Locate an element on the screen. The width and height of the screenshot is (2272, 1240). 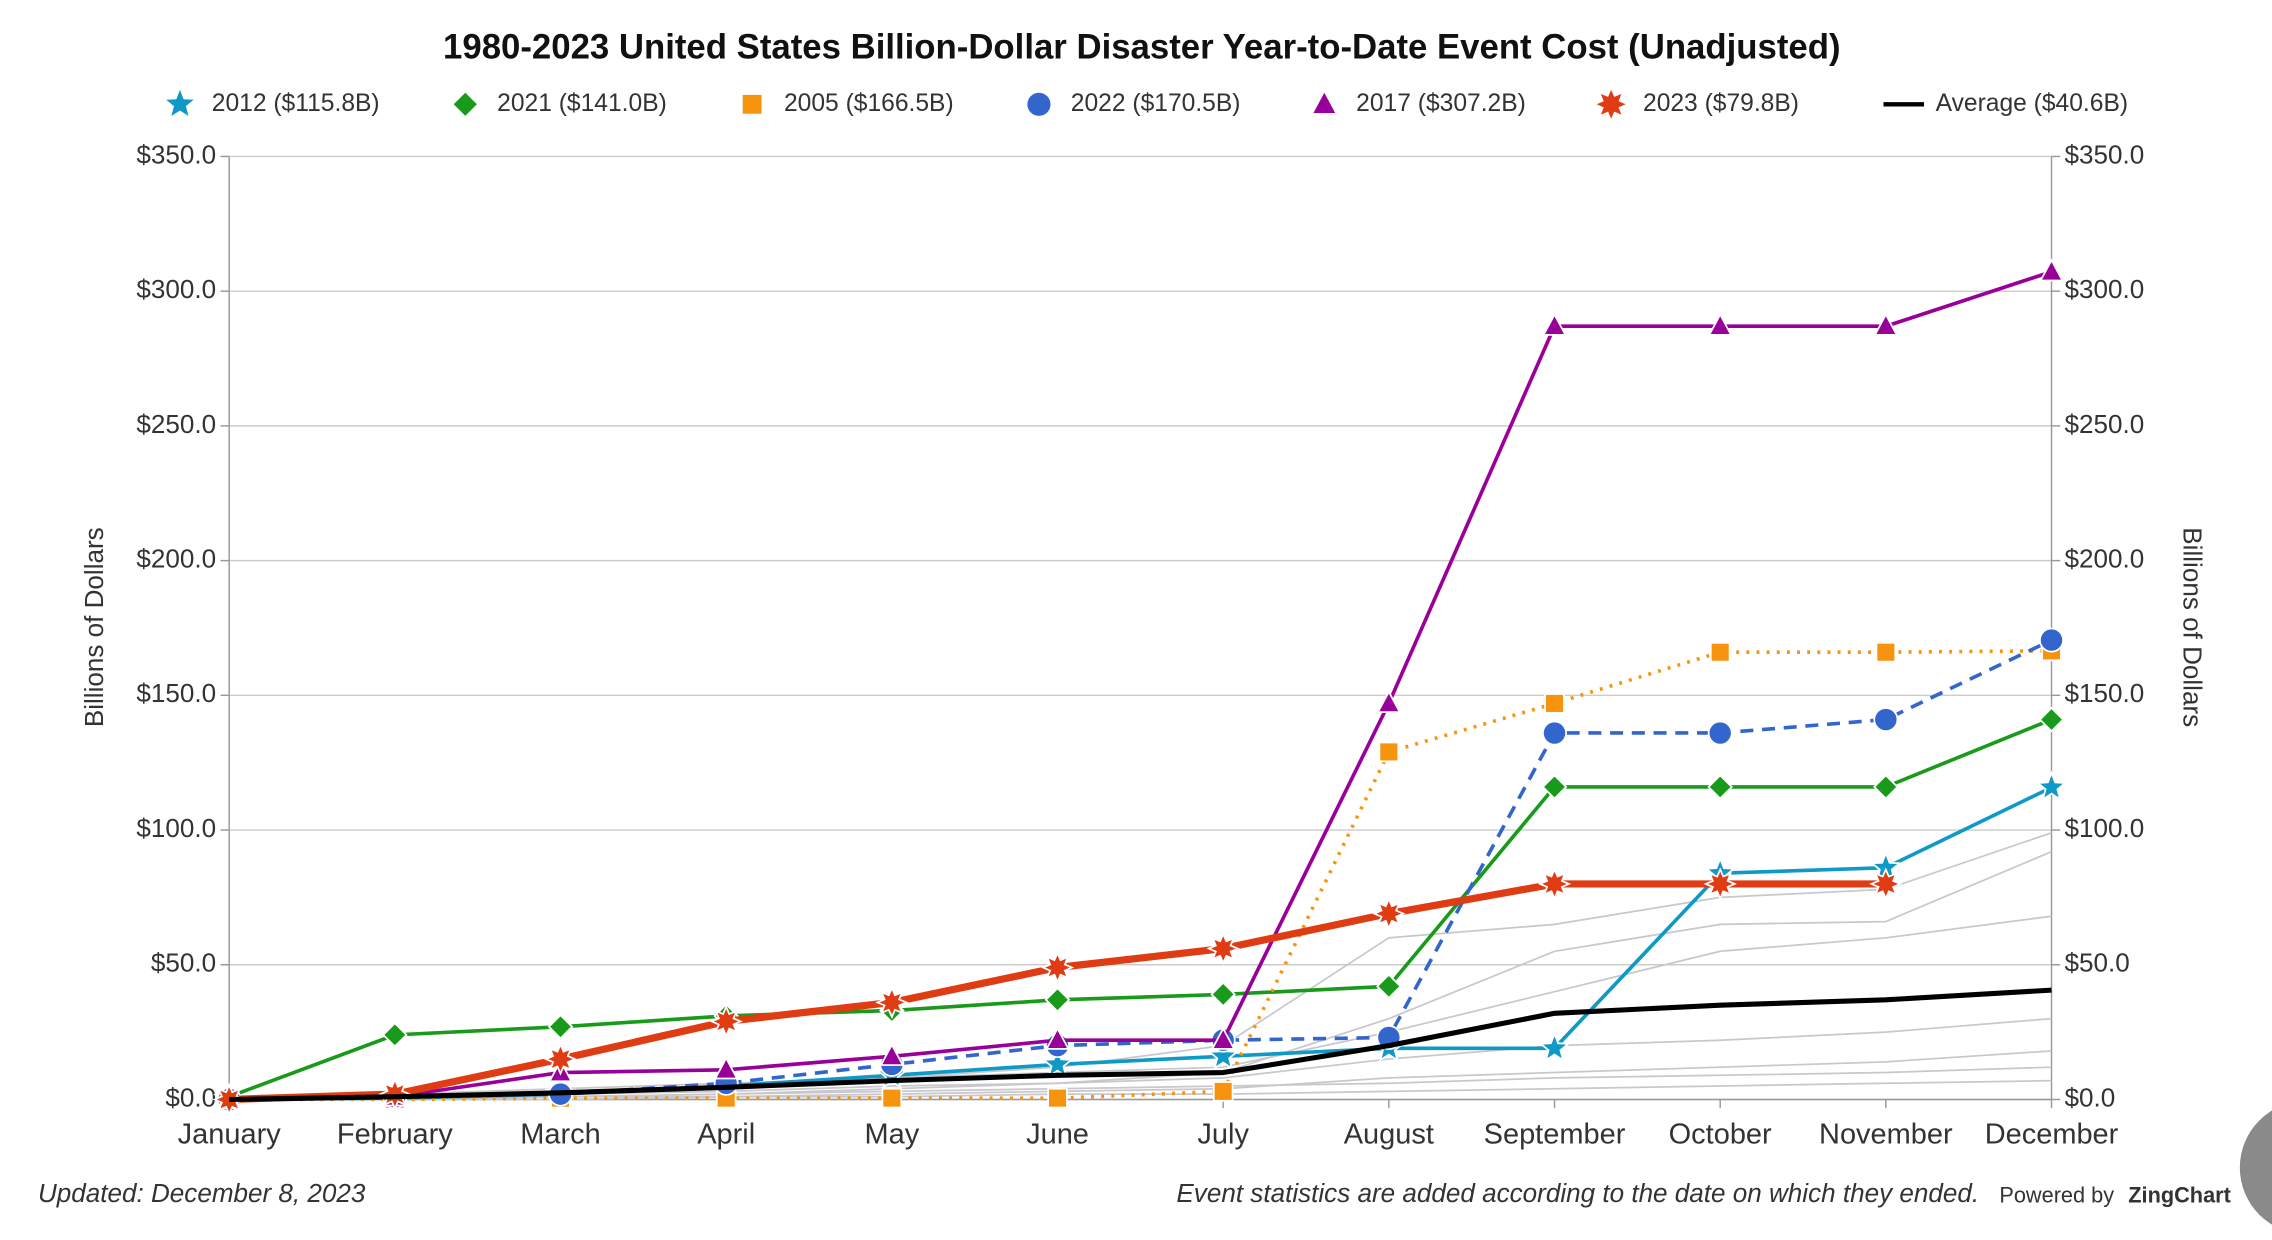
y-tick-label: $150.0 is located at coordinates (176, 693).